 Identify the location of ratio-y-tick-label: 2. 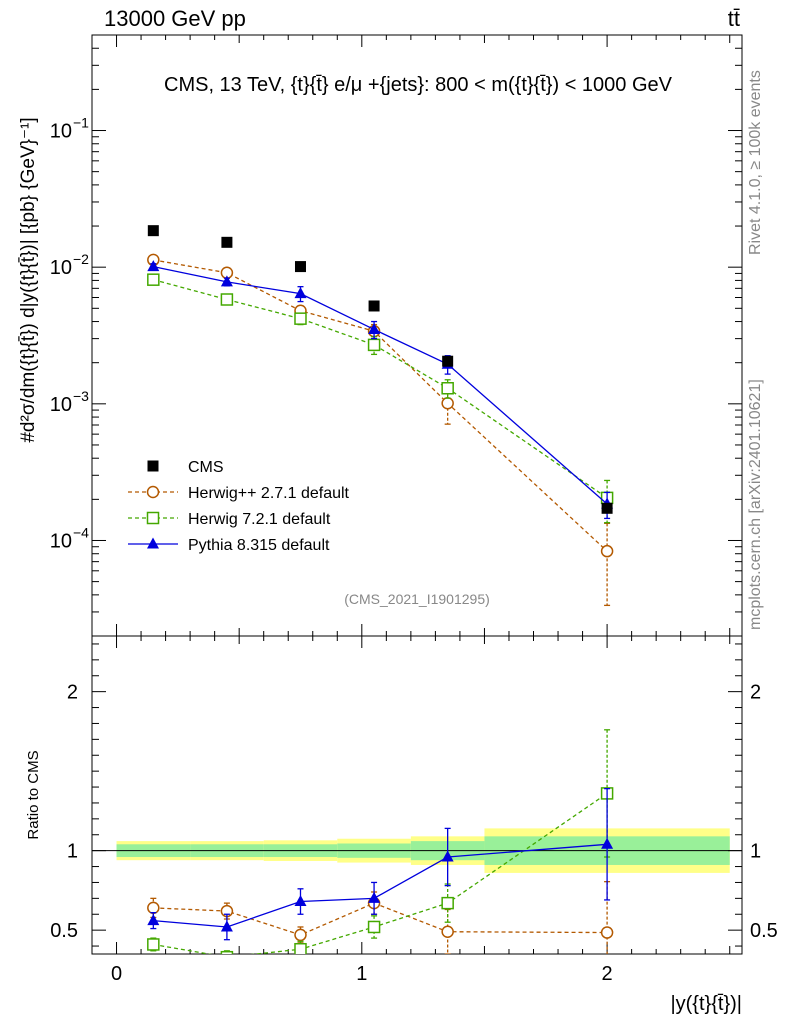
(72, 693).